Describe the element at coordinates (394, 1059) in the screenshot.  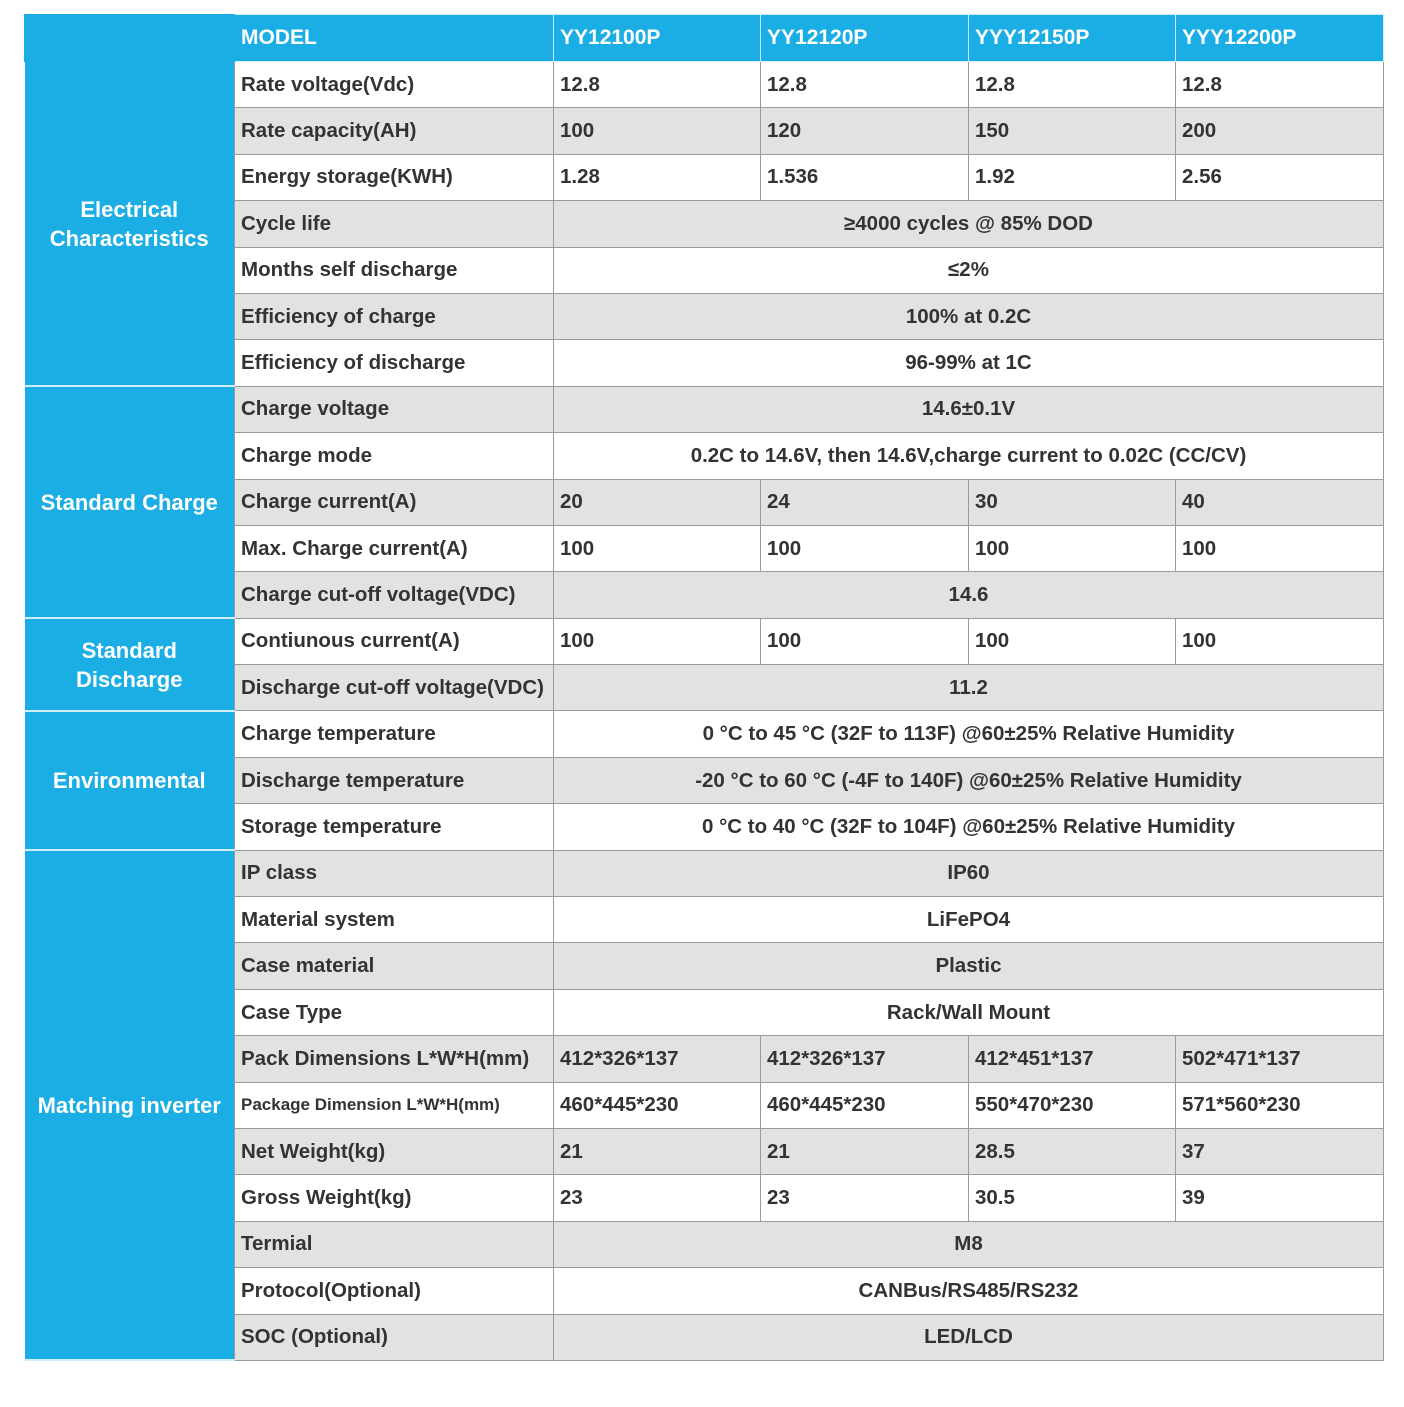
I see `spec-label: Pack Dimensions L*W*H(mm)` at that location.